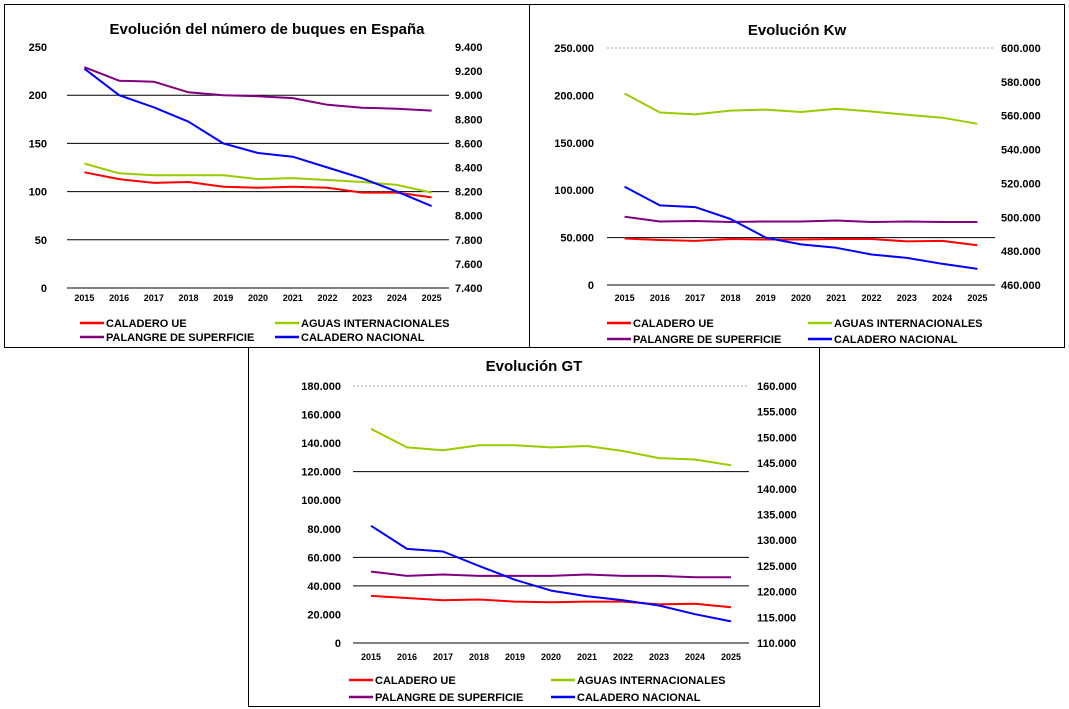  Describe the element at coordinates (776, 618) in the screenshot. I see `y-tick-label-right: 115.000` at that location.